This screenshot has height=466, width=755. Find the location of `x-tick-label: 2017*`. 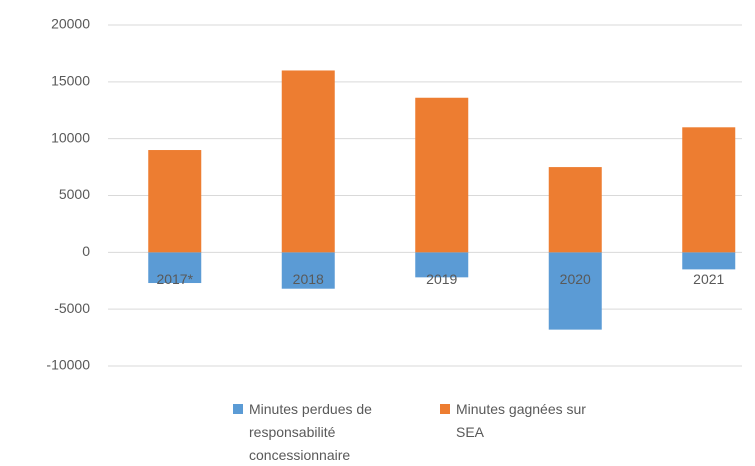

x-tick-label: 2017* is located at coordinates (174, 279).